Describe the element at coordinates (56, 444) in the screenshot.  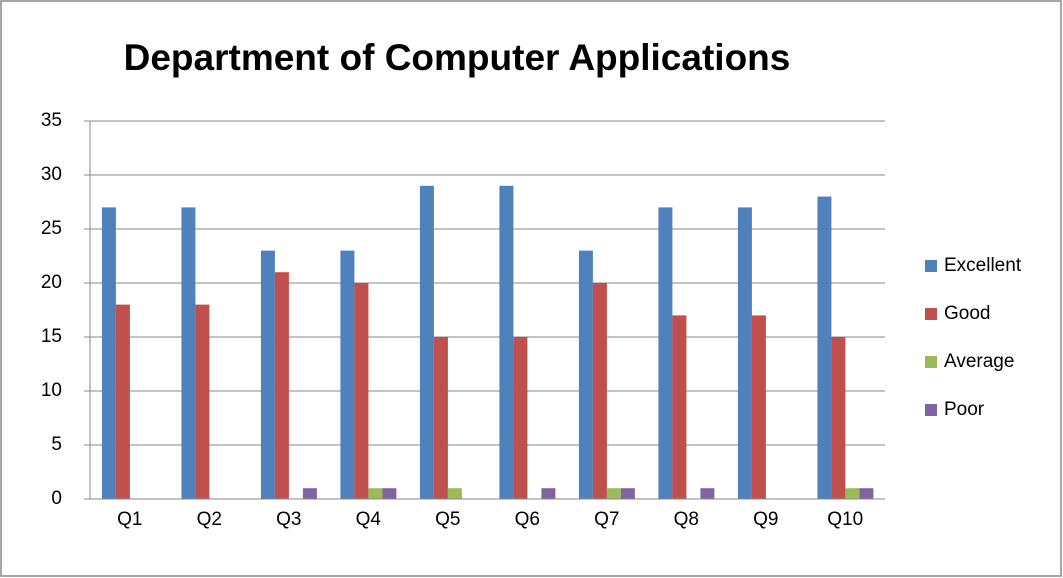
I see `y-tick-label: 5` at that location.